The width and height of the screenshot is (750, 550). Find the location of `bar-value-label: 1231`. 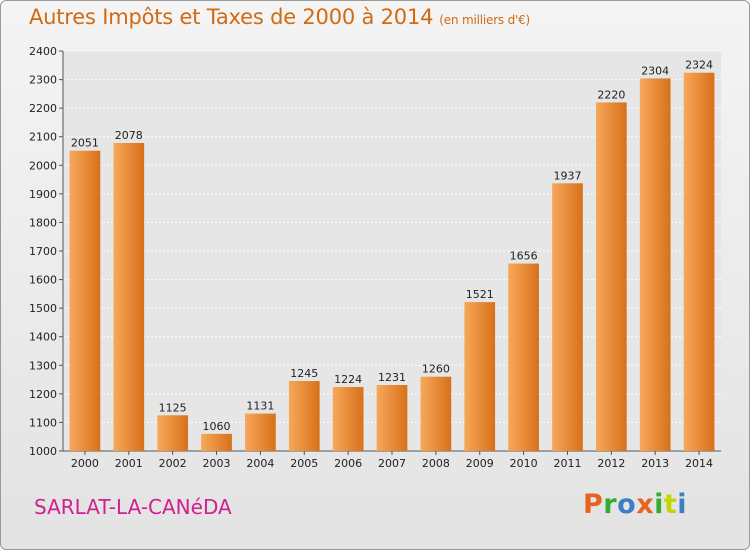

bar-value-label: 1231 is located at coordinates (392, 377).